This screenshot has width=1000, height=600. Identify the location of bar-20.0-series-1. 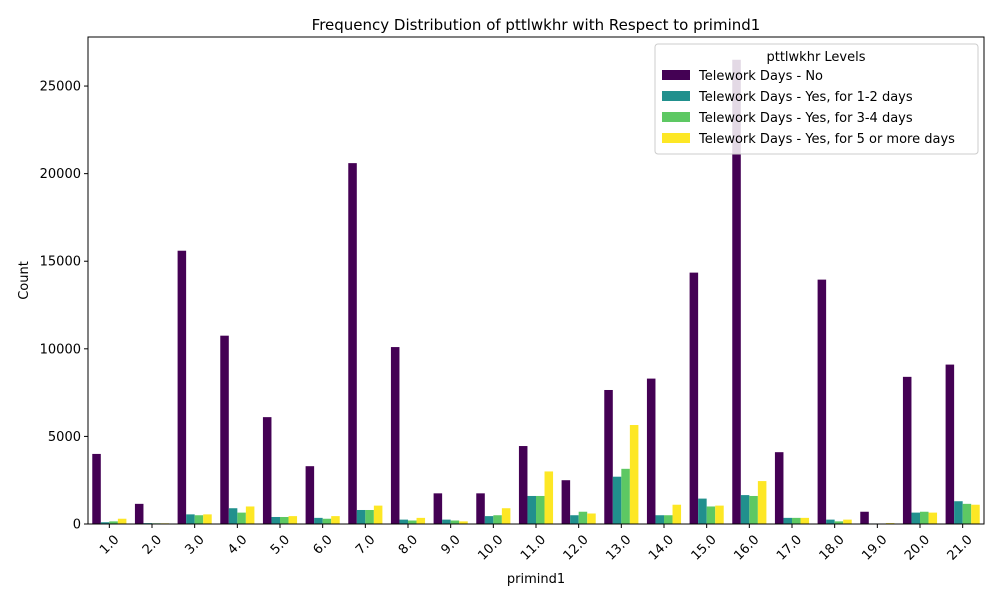
(907, 450).